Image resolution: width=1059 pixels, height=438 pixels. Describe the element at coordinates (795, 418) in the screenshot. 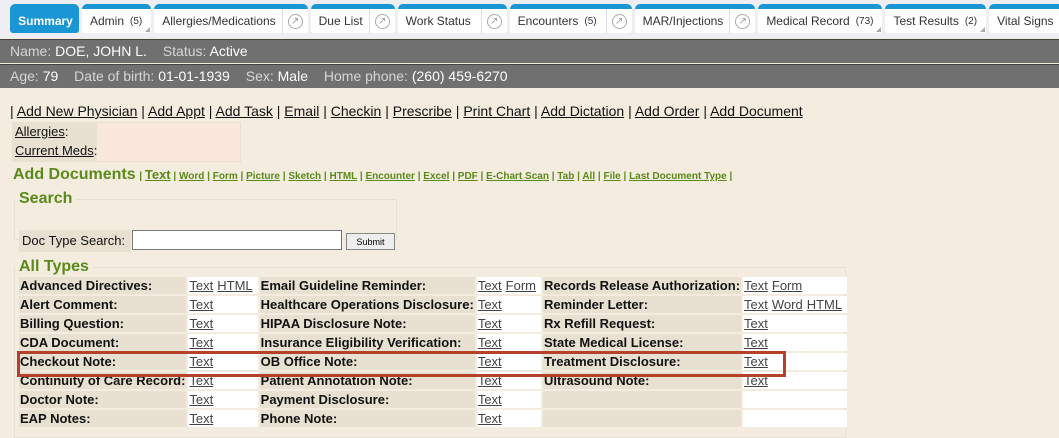

I see `doc-type-links` at that location.